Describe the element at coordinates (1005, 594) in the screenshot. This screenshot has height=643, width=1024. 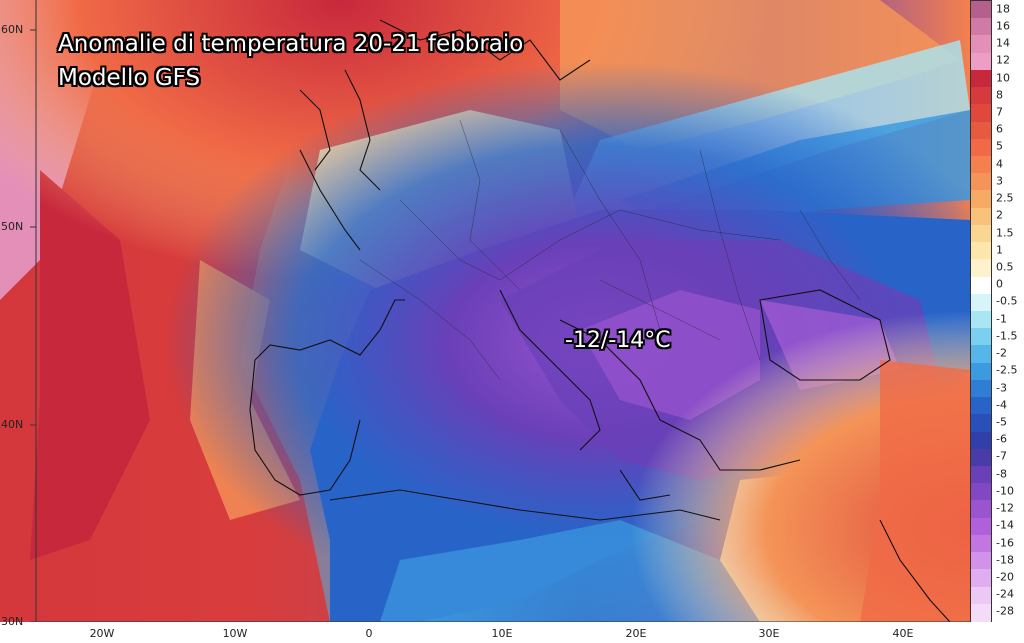
I see `colorbar-label: -24` at that location.